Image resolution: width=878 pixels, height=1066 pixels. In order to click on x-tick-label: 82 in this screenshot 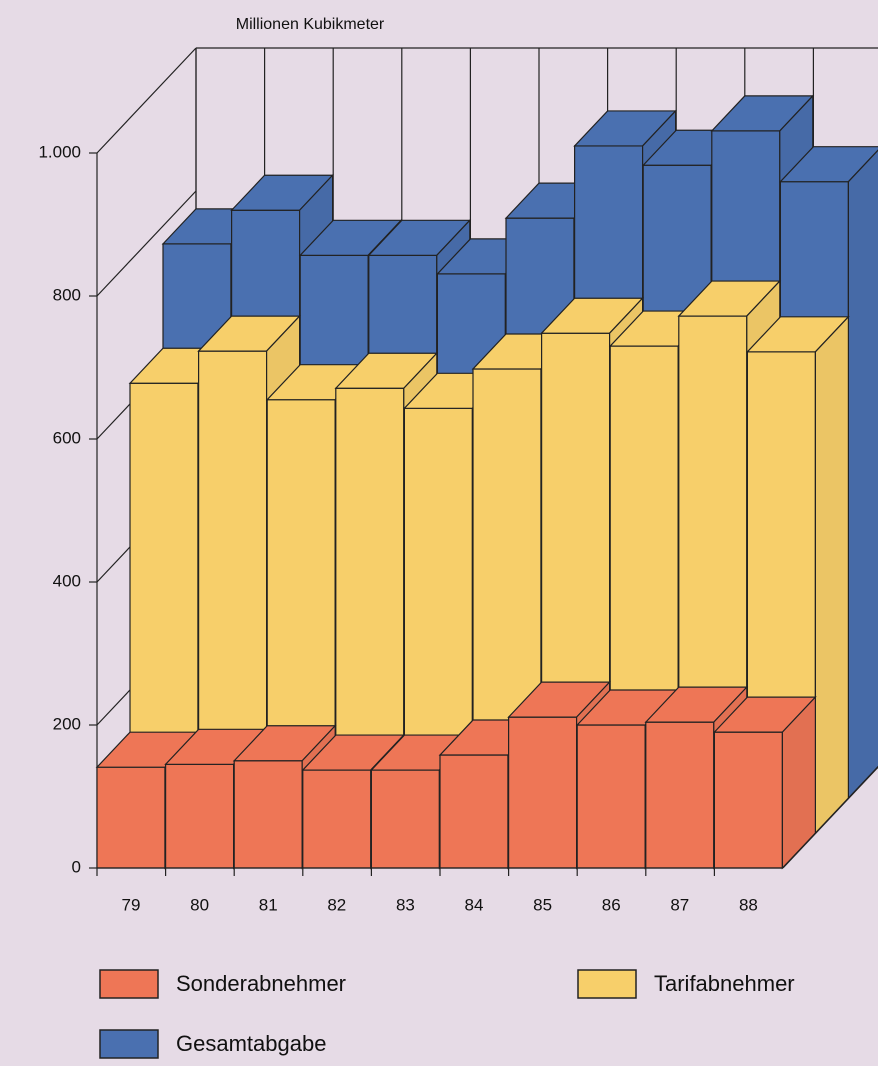, I will do `click(336, 904)`.